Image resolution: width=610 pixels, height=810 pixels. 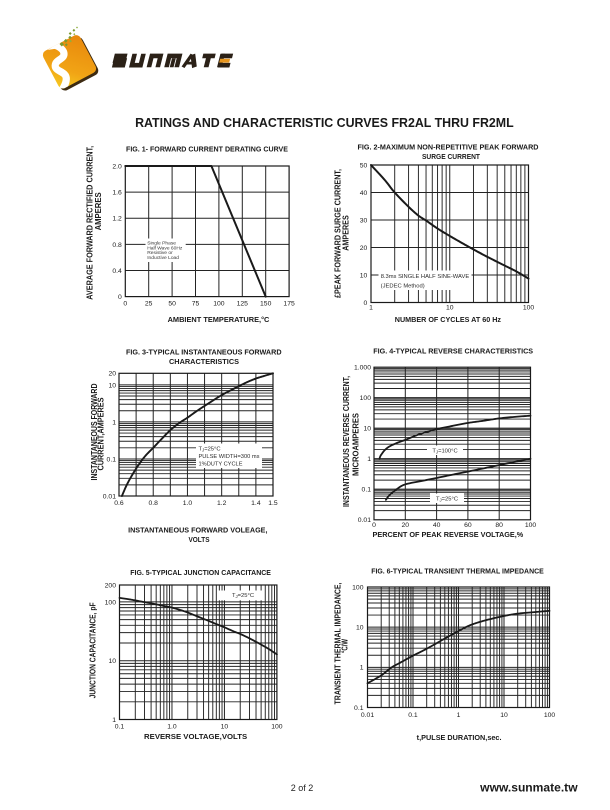 What do you see at coordinates (468, 525) in the screenshot?
I see `svg-text: 60` at bounding box center [468, 525].